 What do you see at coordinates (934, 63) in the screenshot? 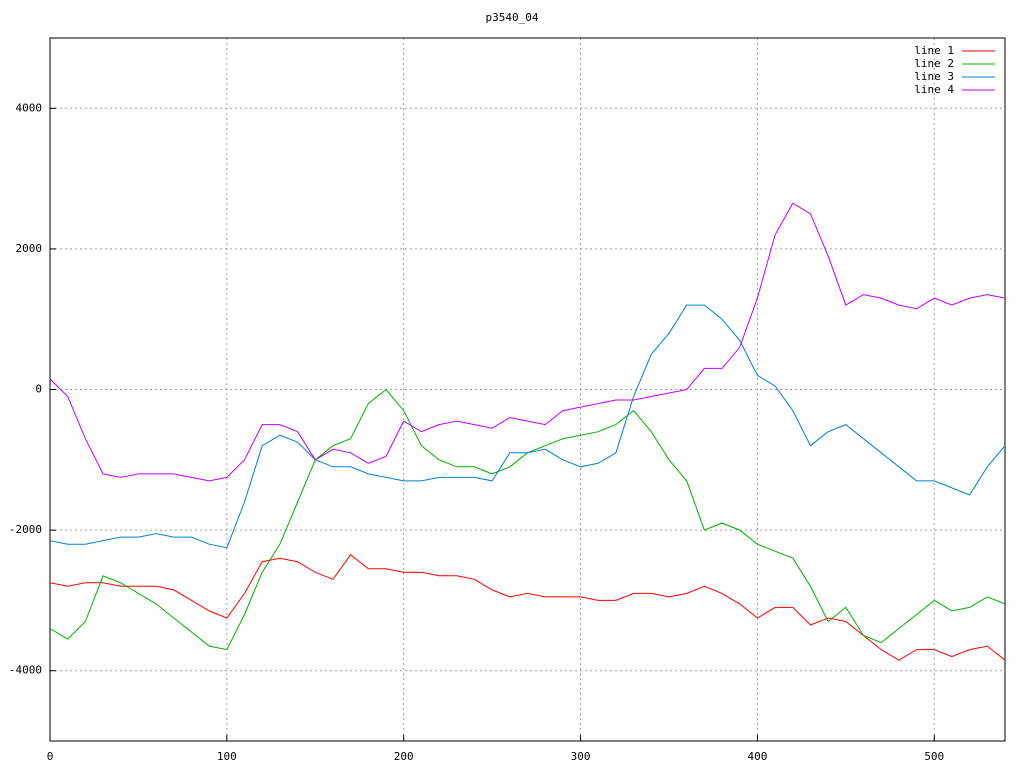
I see `legend-label: line 2` at bounding box center [934, 63].